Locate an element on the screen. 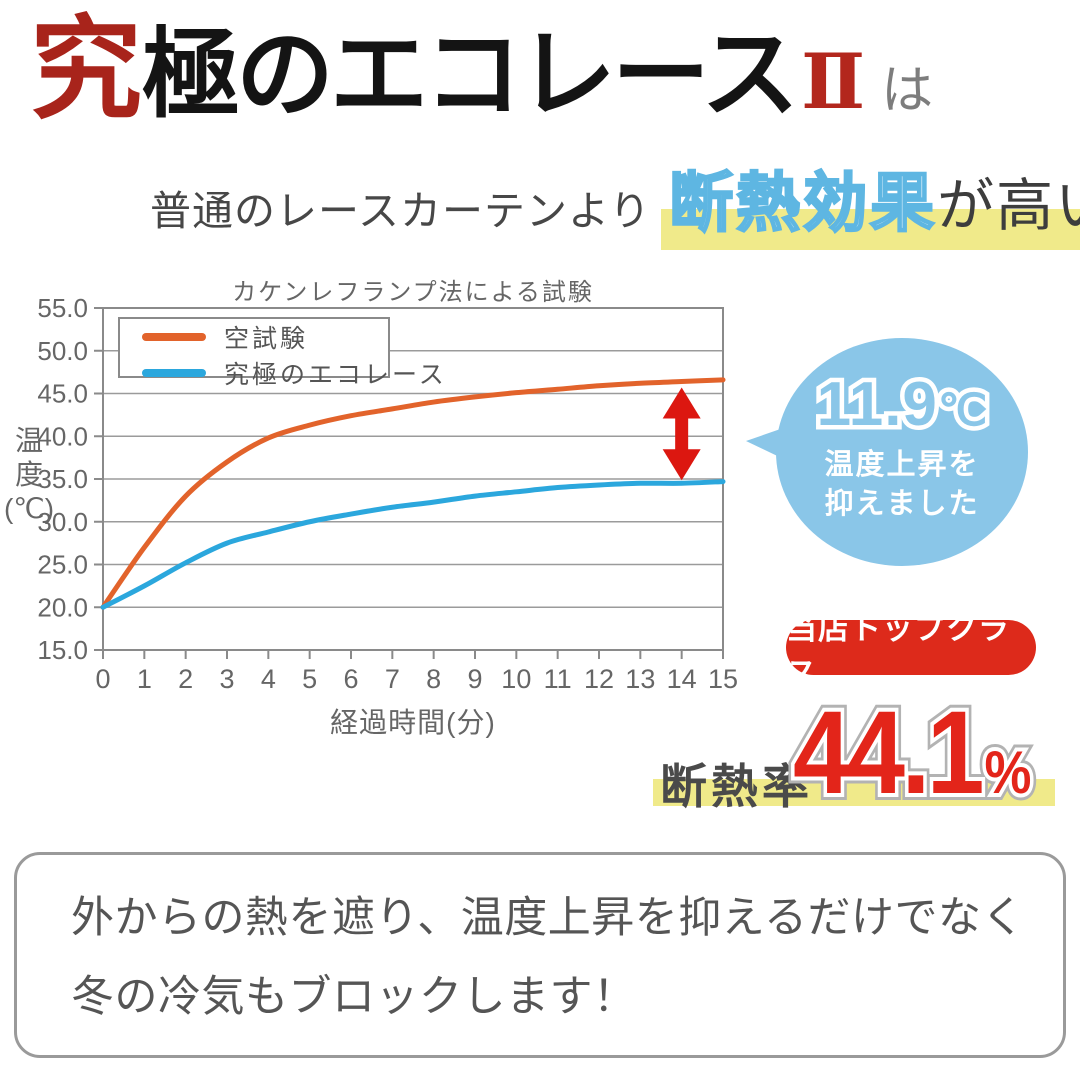  y-tick-label: 15.0 is located at coordinates (62, 650).